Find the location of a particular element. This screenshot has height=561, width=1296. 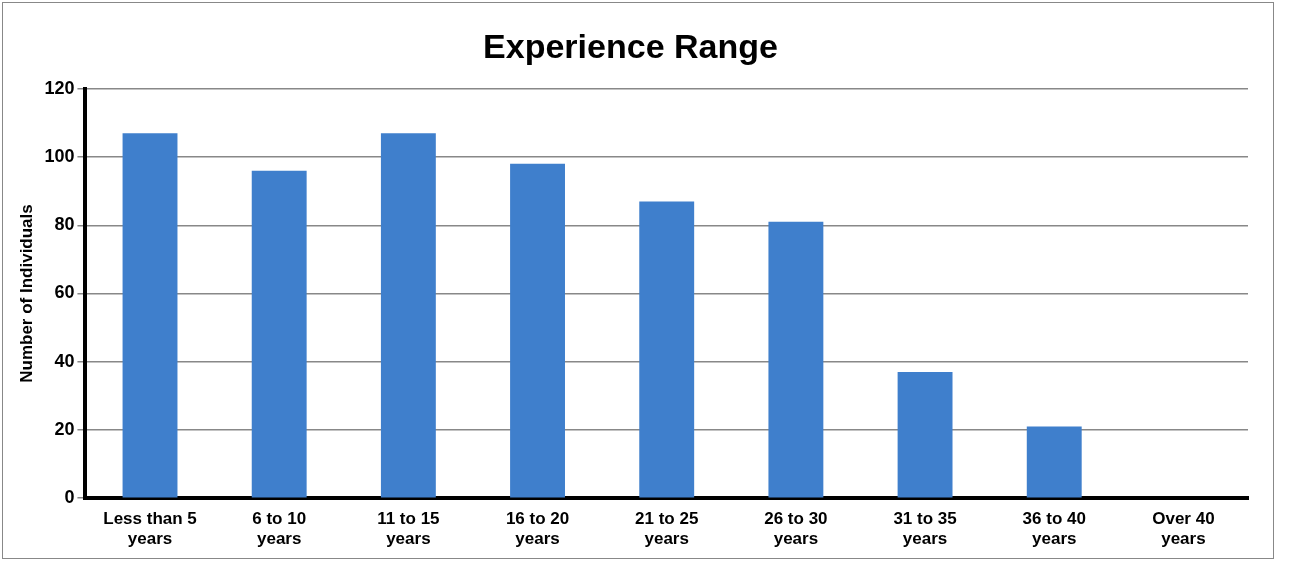

x-tick-label: 11 to 15 years is located at coordinates (408, 529).